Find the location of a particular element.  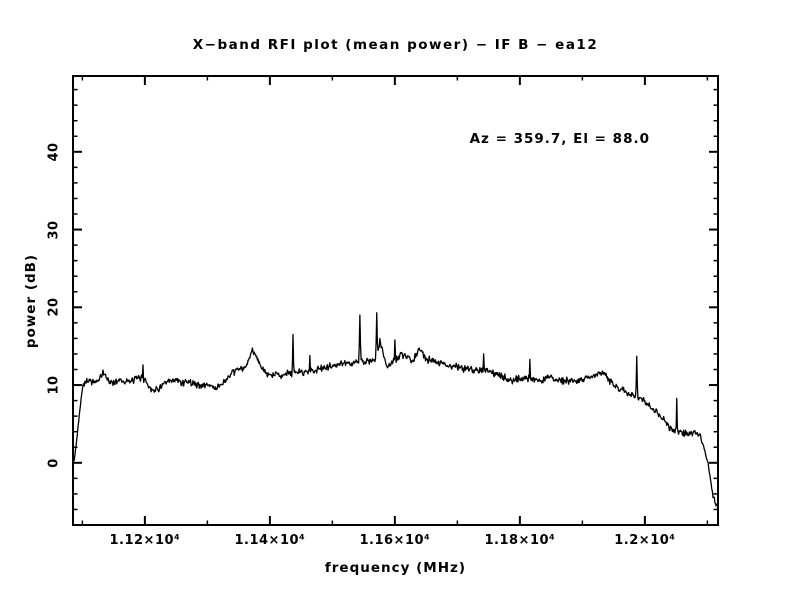

az-el-annotation: Az = 359.7, El = 88.0 is located at coordinates (559, 139).